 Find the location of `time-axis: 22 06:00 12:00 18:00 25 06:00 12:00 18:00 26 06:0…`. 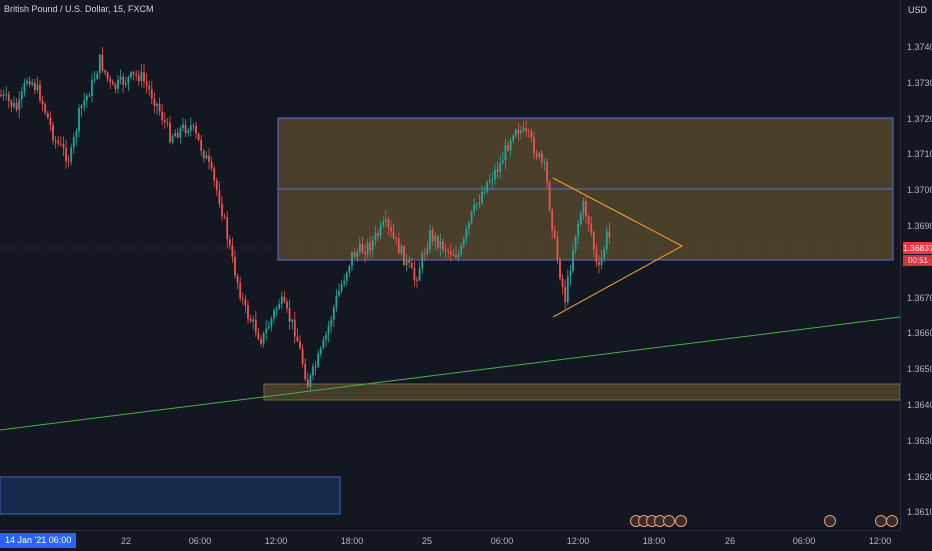

time-axis: 22 06:00 12:00 18:00 25 06:00 12:00 18:00 26 06:0… is located at coordinates (450, 540).